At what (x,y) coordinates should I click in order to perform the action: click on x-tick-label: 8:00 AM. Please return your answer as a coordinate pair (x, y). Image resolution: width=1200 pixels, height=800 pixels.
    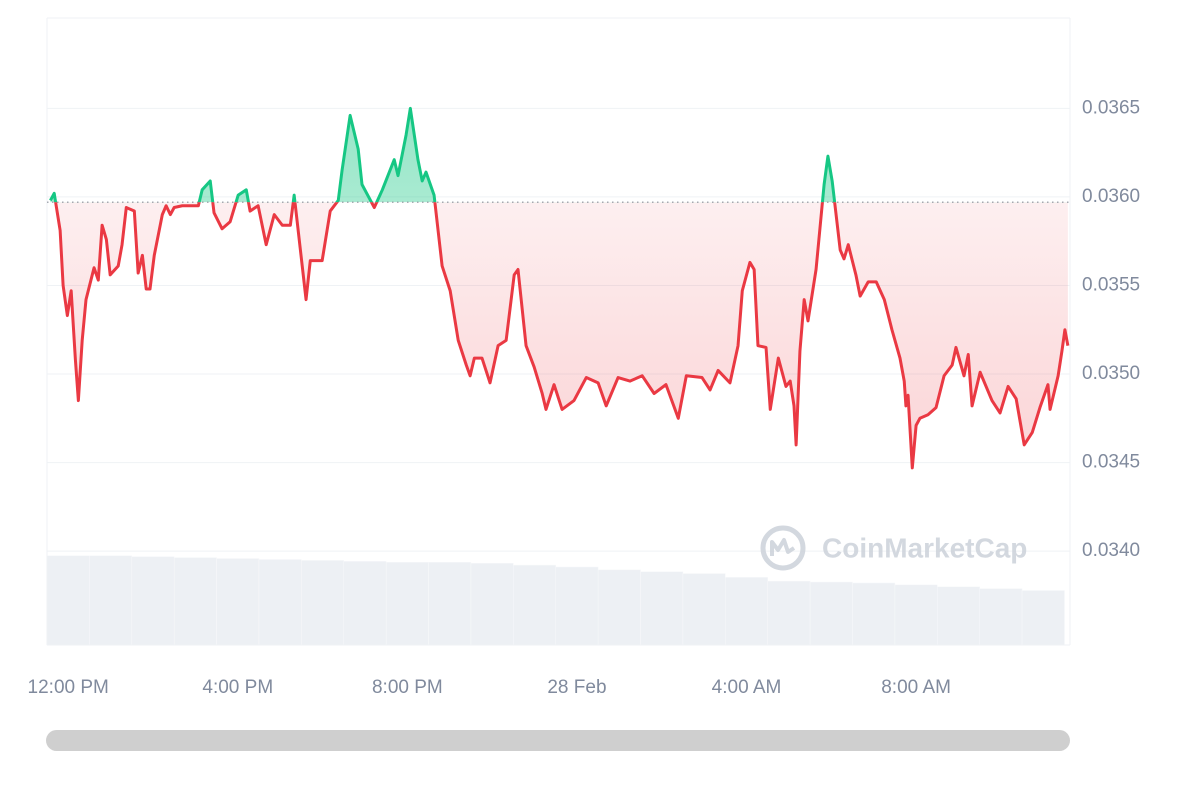
    Looking at the image, I should click on (916, 687).